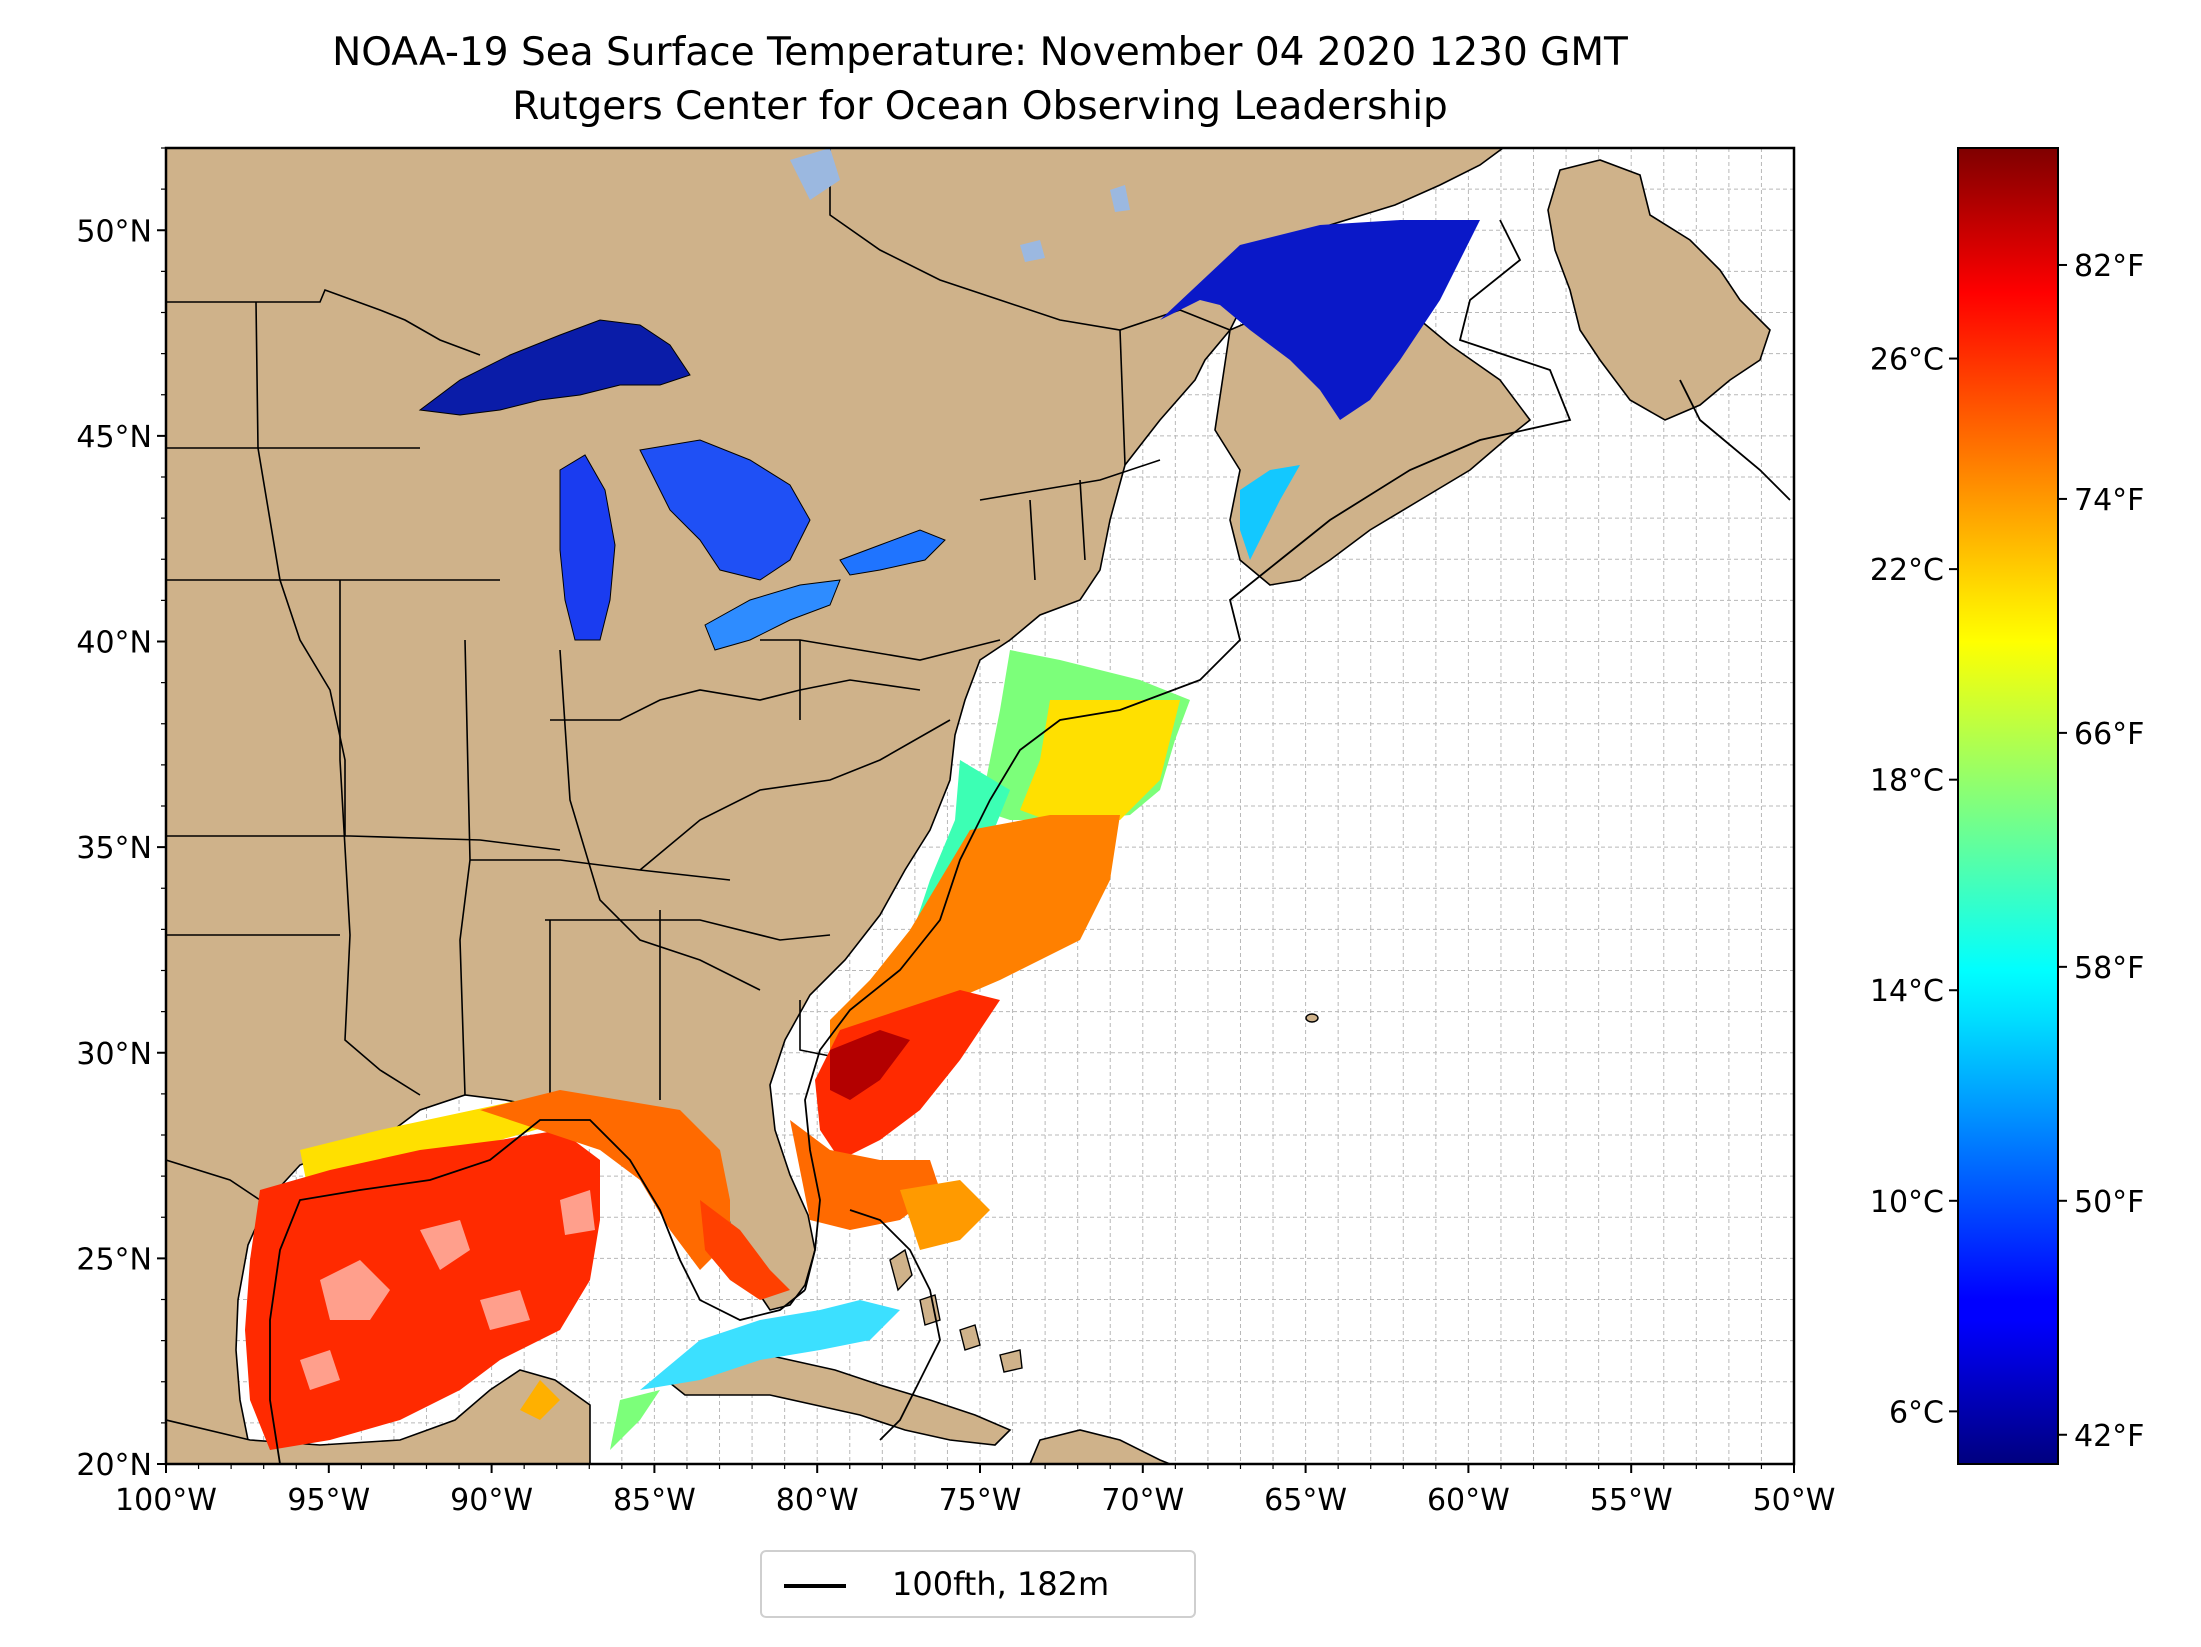  Describe the element at coordinates (2109, 500) in the screenshot. I see `colorbar-fahrenheit-label: 74°F` at that location.